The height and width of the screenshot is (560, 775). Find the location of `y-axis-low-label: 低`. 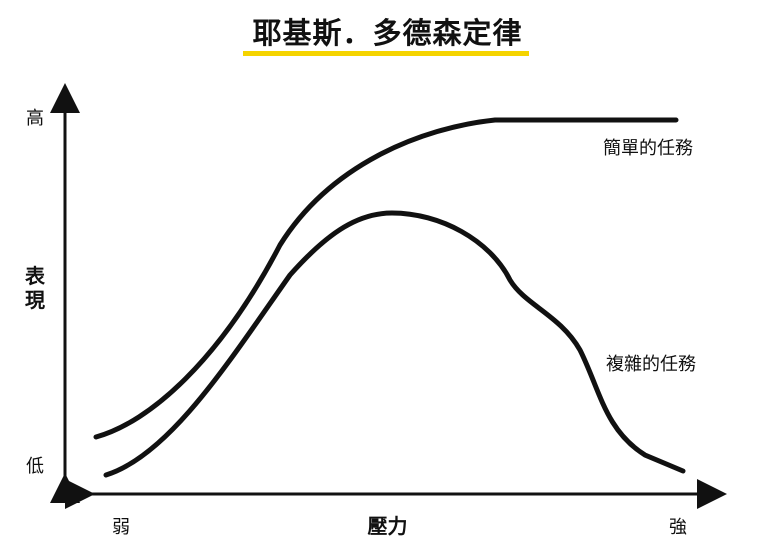

y-axis-low-label: 低 is located at coordinates (35, 466).